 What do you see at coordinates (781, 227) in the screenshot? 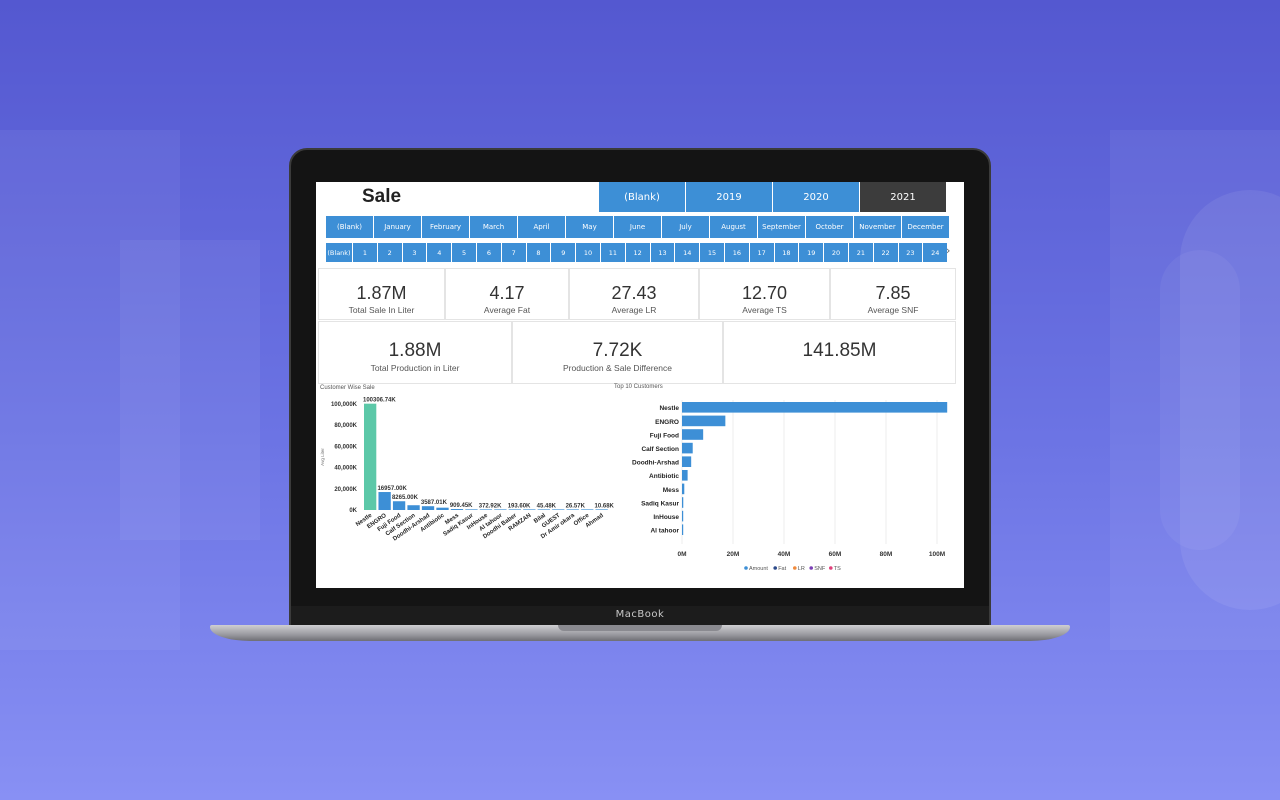
I see `month-button-september: September` at bounding box center [781, 227].